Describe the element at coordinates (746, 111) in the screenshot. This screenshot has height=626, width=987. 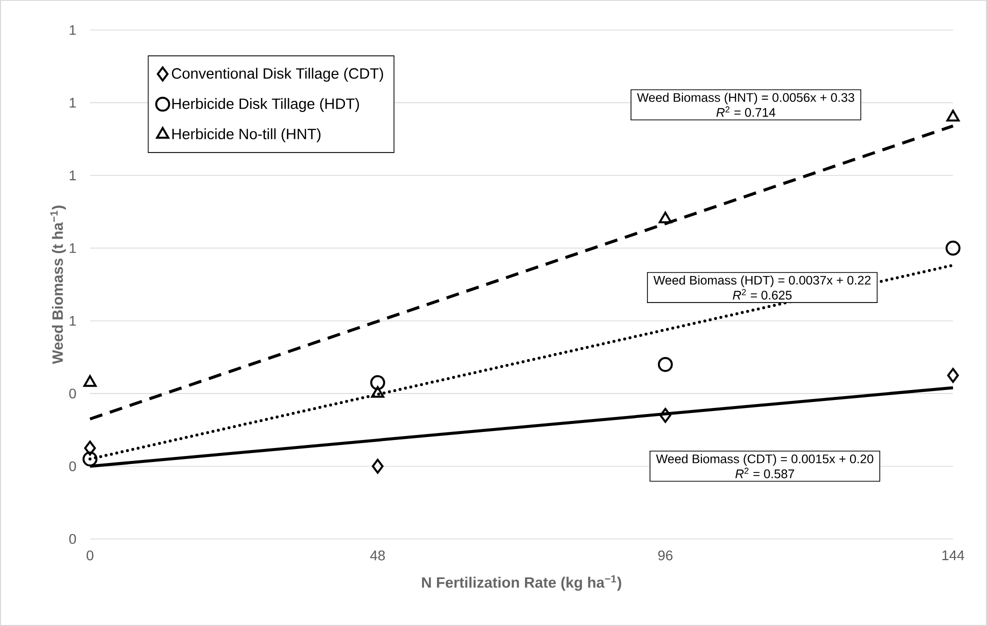
I see `annotation: R$^{2}$ = 0.714` at that location.